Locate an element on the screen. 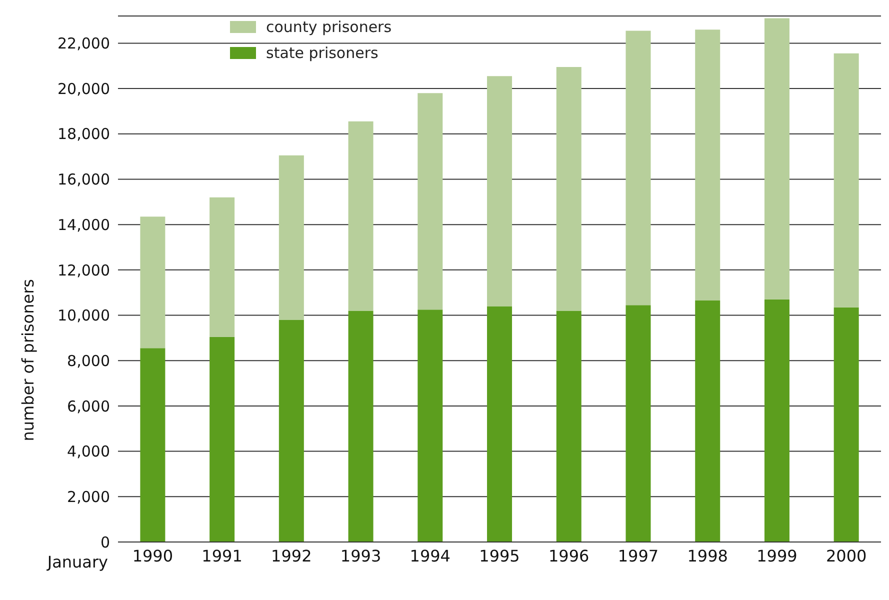 Image resolution: width=889 pixels, height=600 pixels. x-tick-label: 1999 is located at coordinates (777, 556).